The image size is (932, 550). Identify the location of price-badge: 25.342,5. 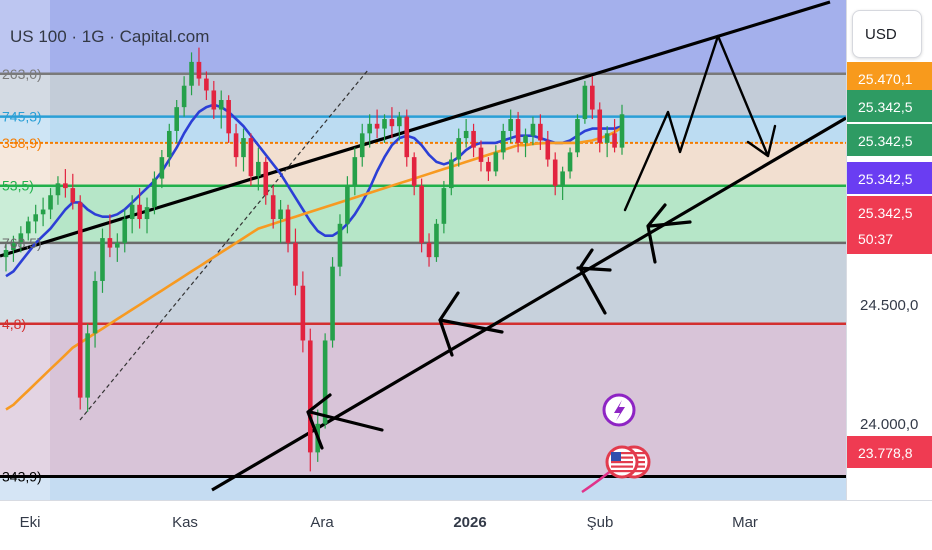
(889, 106).